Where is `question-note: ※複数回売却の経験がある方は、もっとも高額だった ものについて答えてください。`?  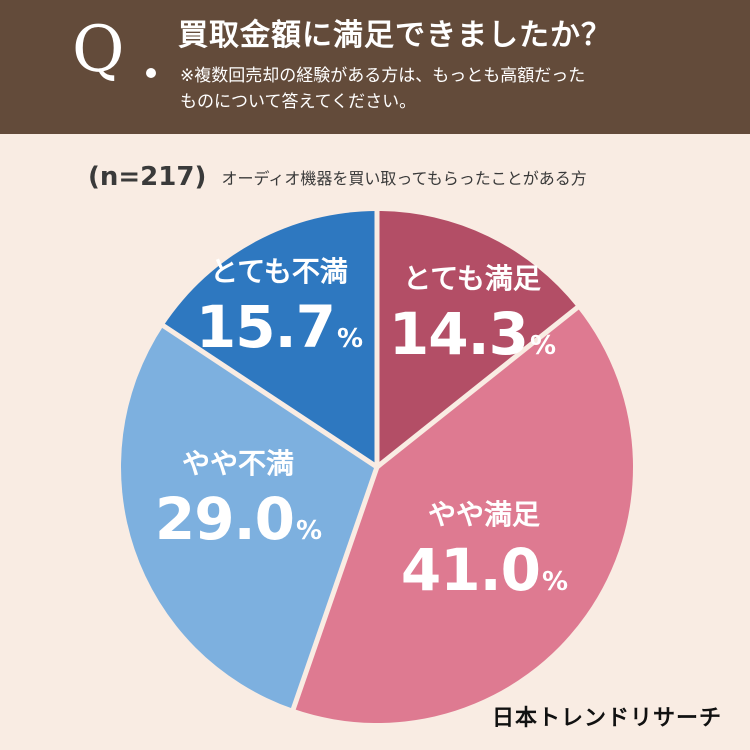
question-note: ※複数回売却の経験がある方は、もっとも高額だった ものについて答えてください。 is located at coordinates (383, 89).